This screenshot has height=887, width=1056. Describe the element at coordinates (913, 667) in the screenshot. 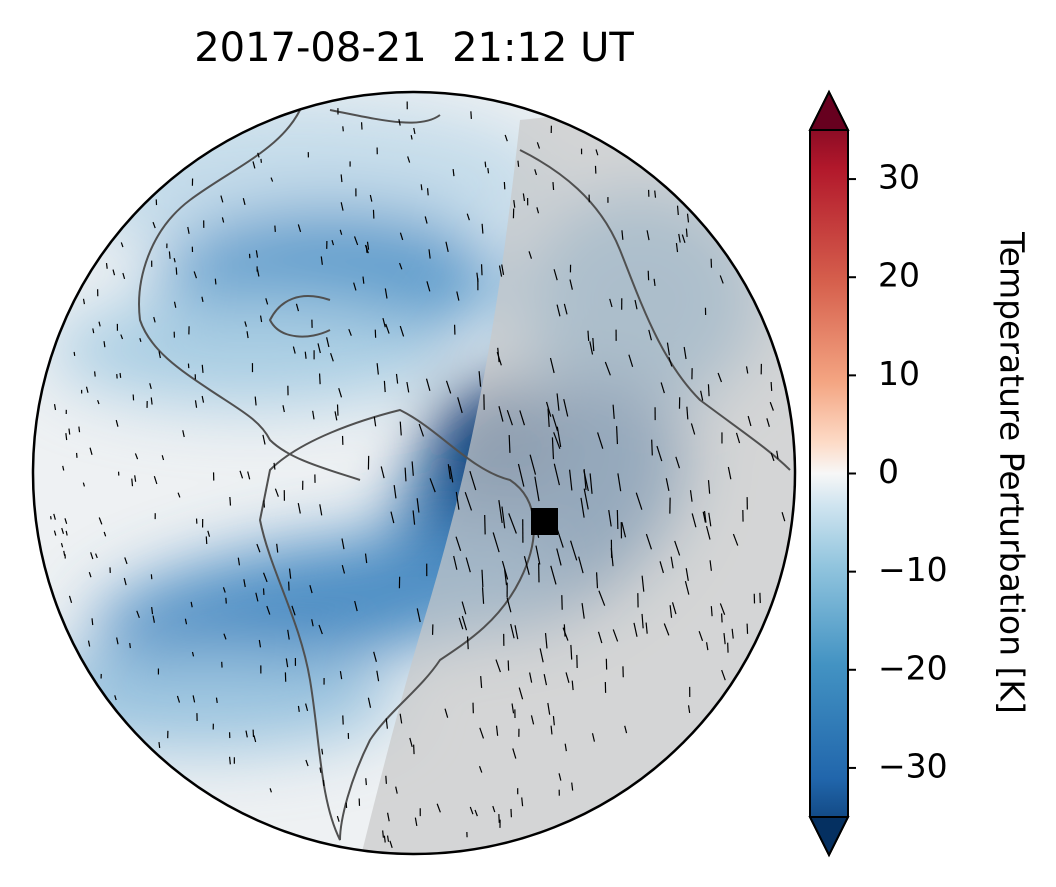

I see `colorbar-tick-label: −20` at that location.